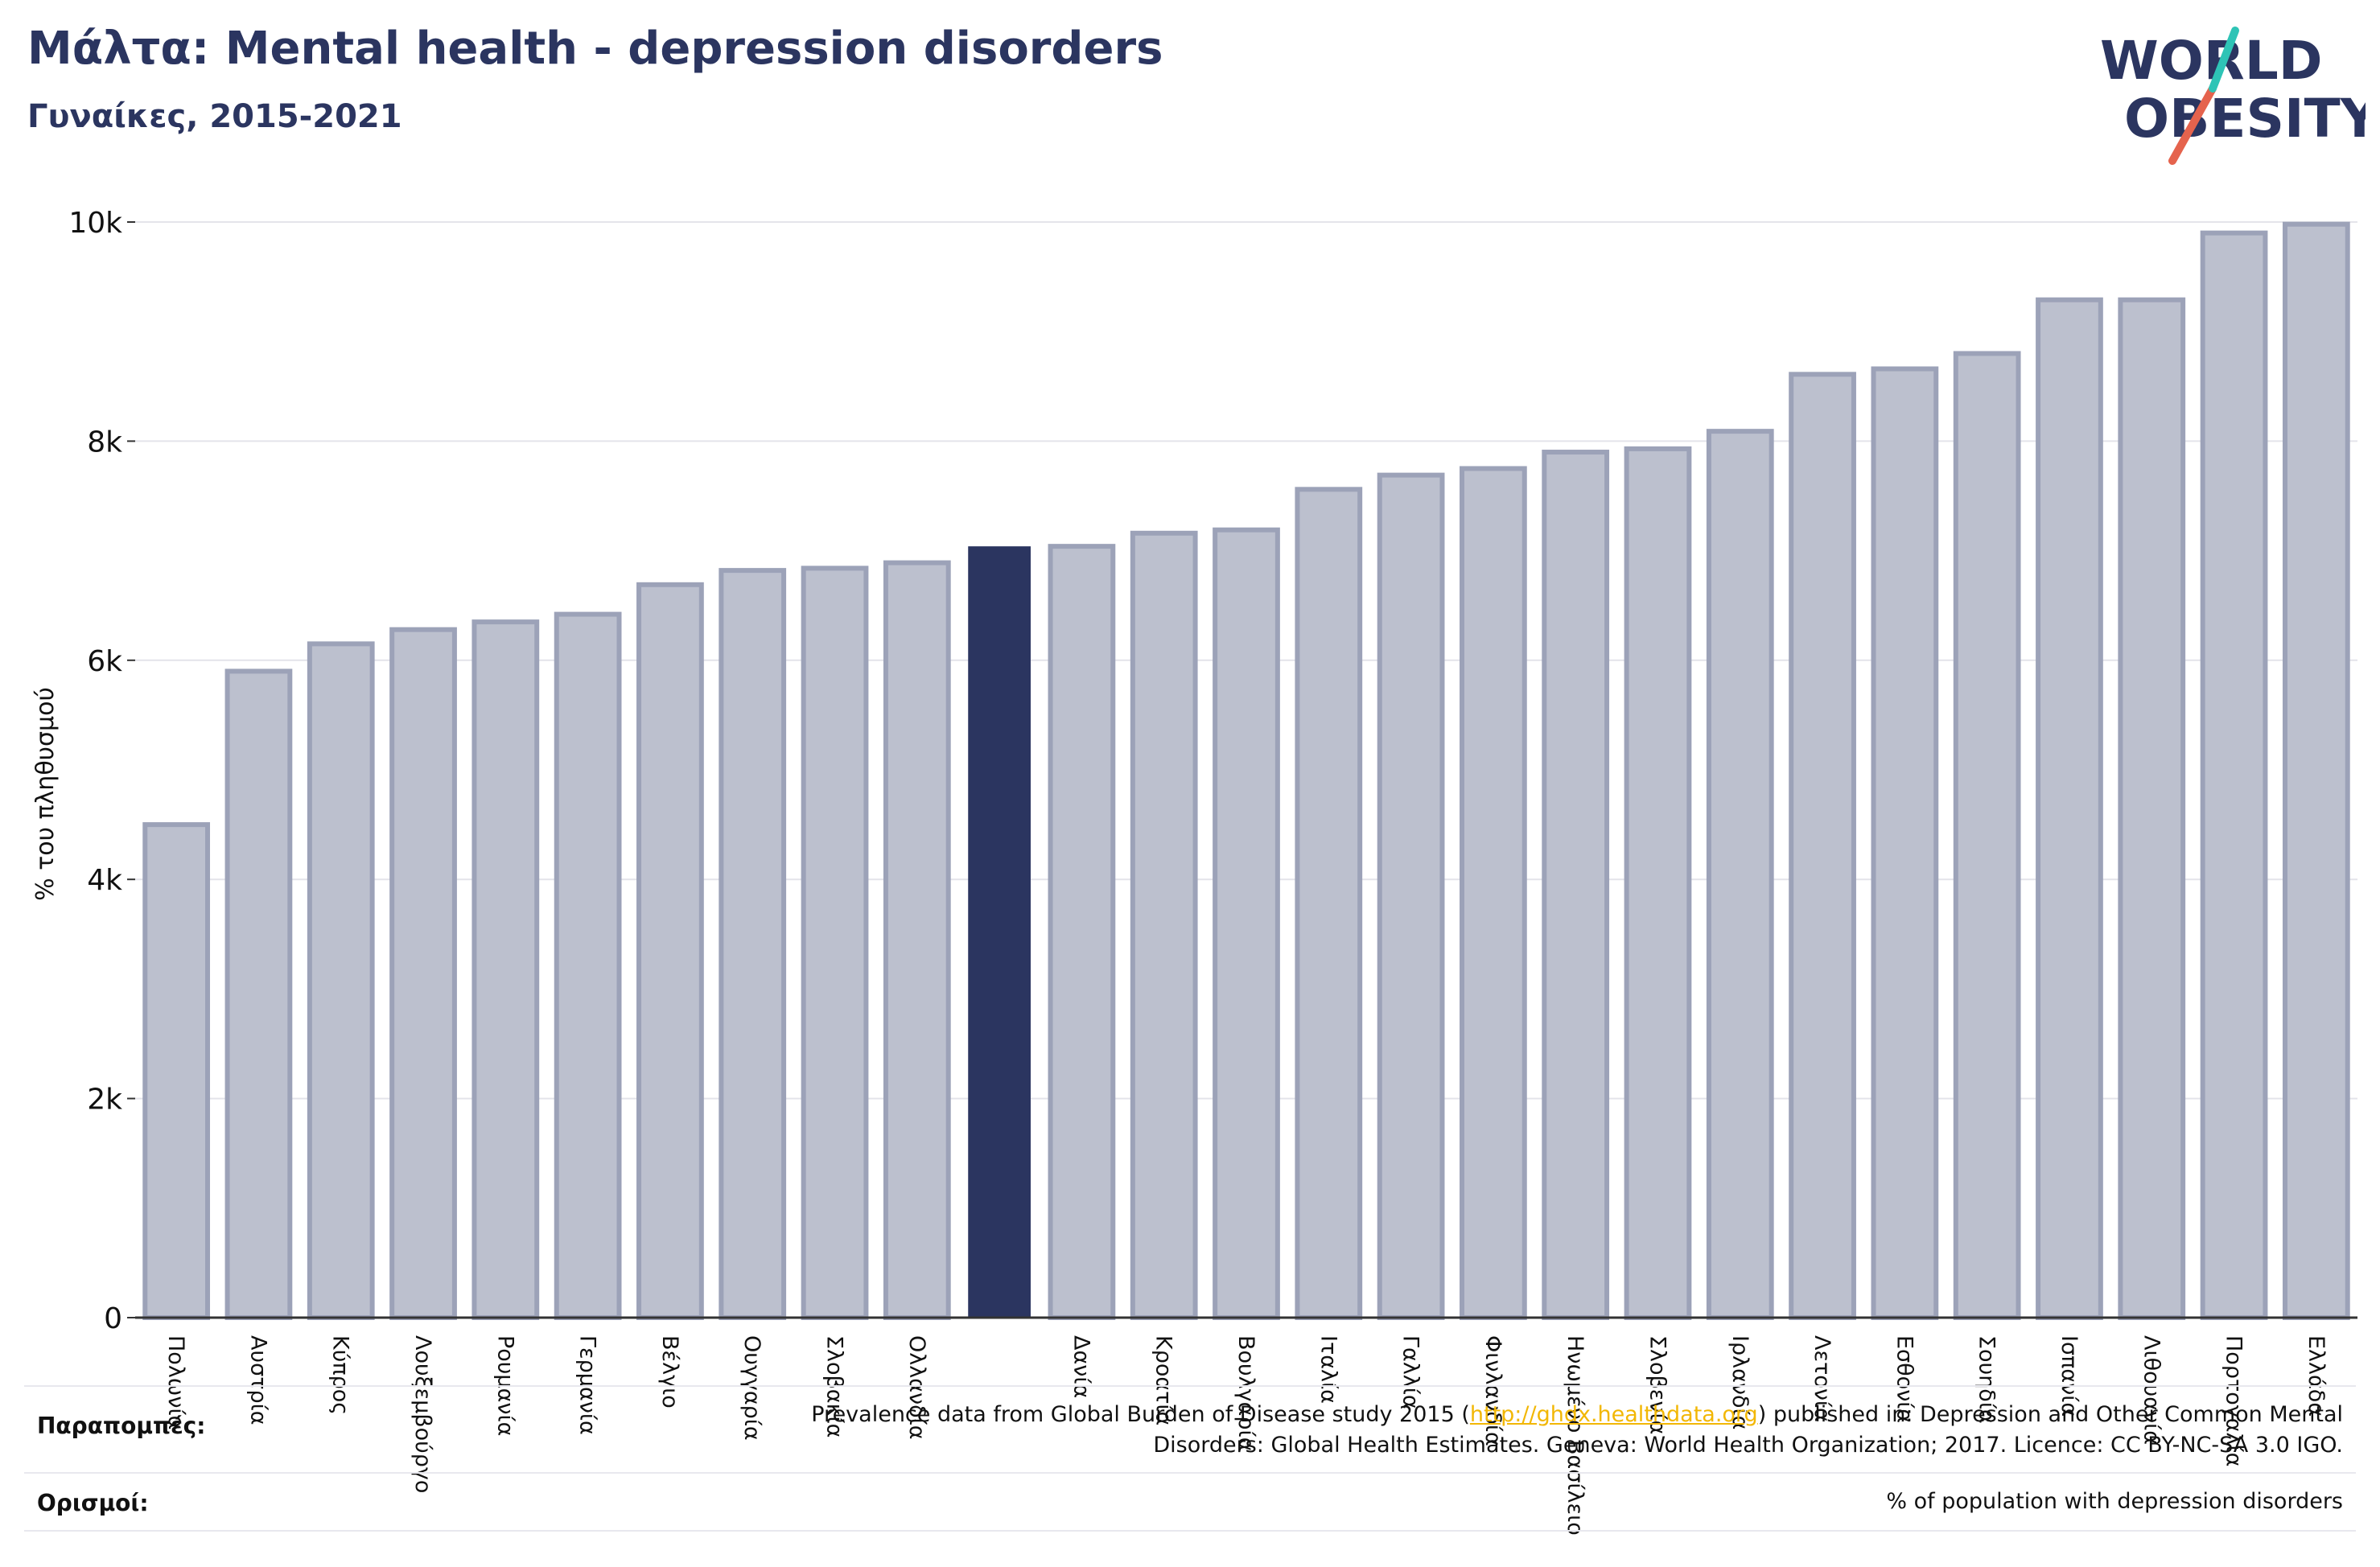 The width and height of the screenshot is (2380, 1567). I want to click on y-tick-label: 0, so click(113, 1318).